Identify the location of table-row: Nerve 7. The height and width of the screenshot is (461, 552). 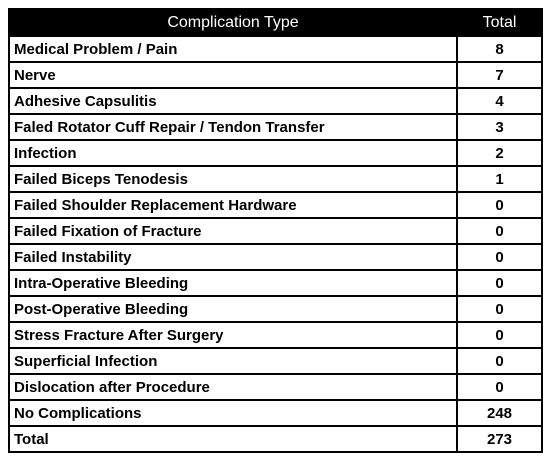
(275, 75).